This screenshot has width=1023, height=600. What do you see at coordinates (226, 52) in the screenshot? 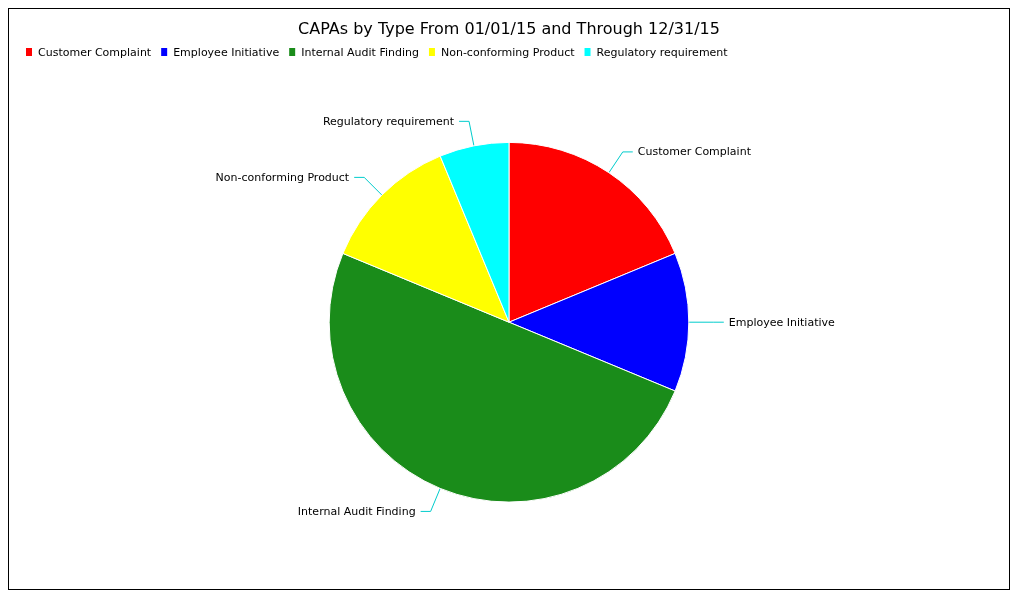
I see `legend-label: Employee Initiative` at bounding box center [226, 52].